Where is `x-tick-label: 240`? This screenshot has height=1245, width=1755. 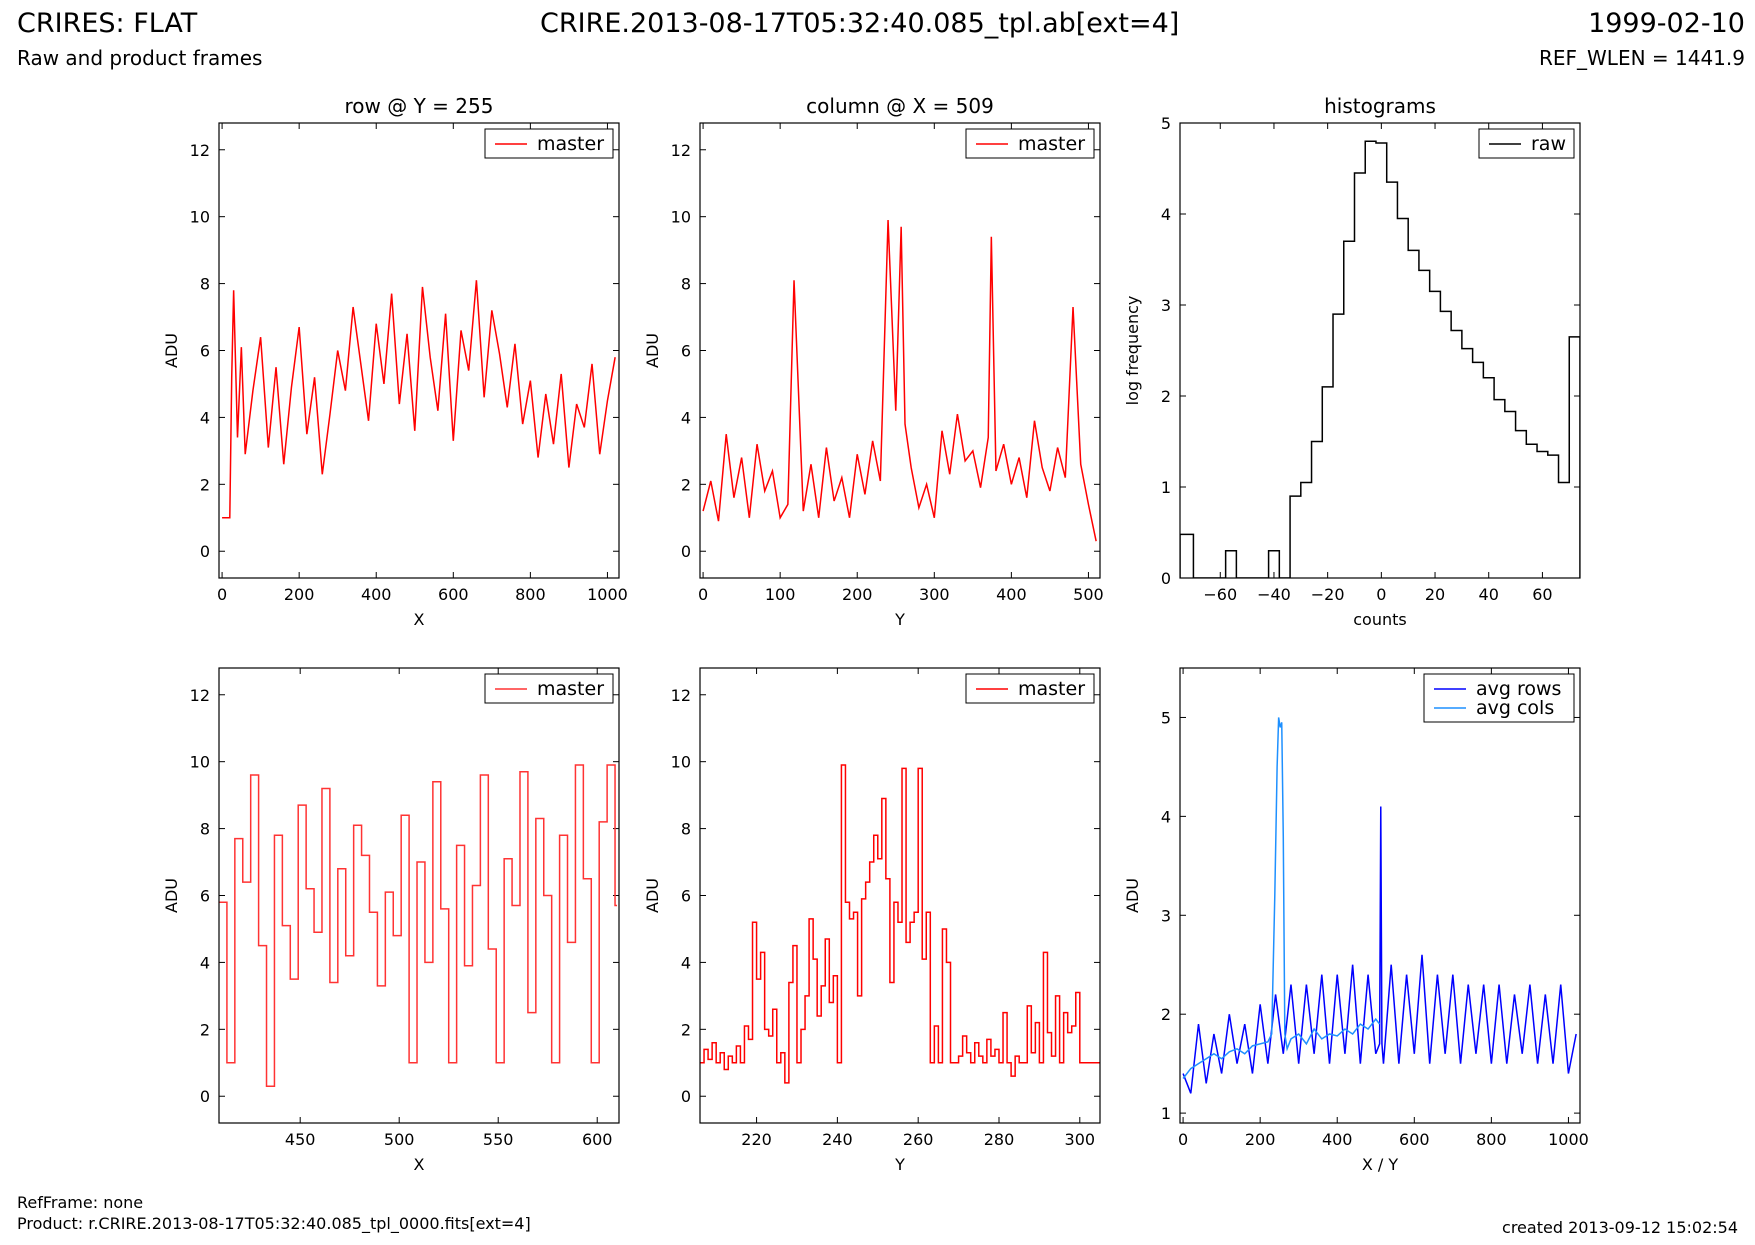
x-tick-label: 240 is located at coordinates (837, 1139).